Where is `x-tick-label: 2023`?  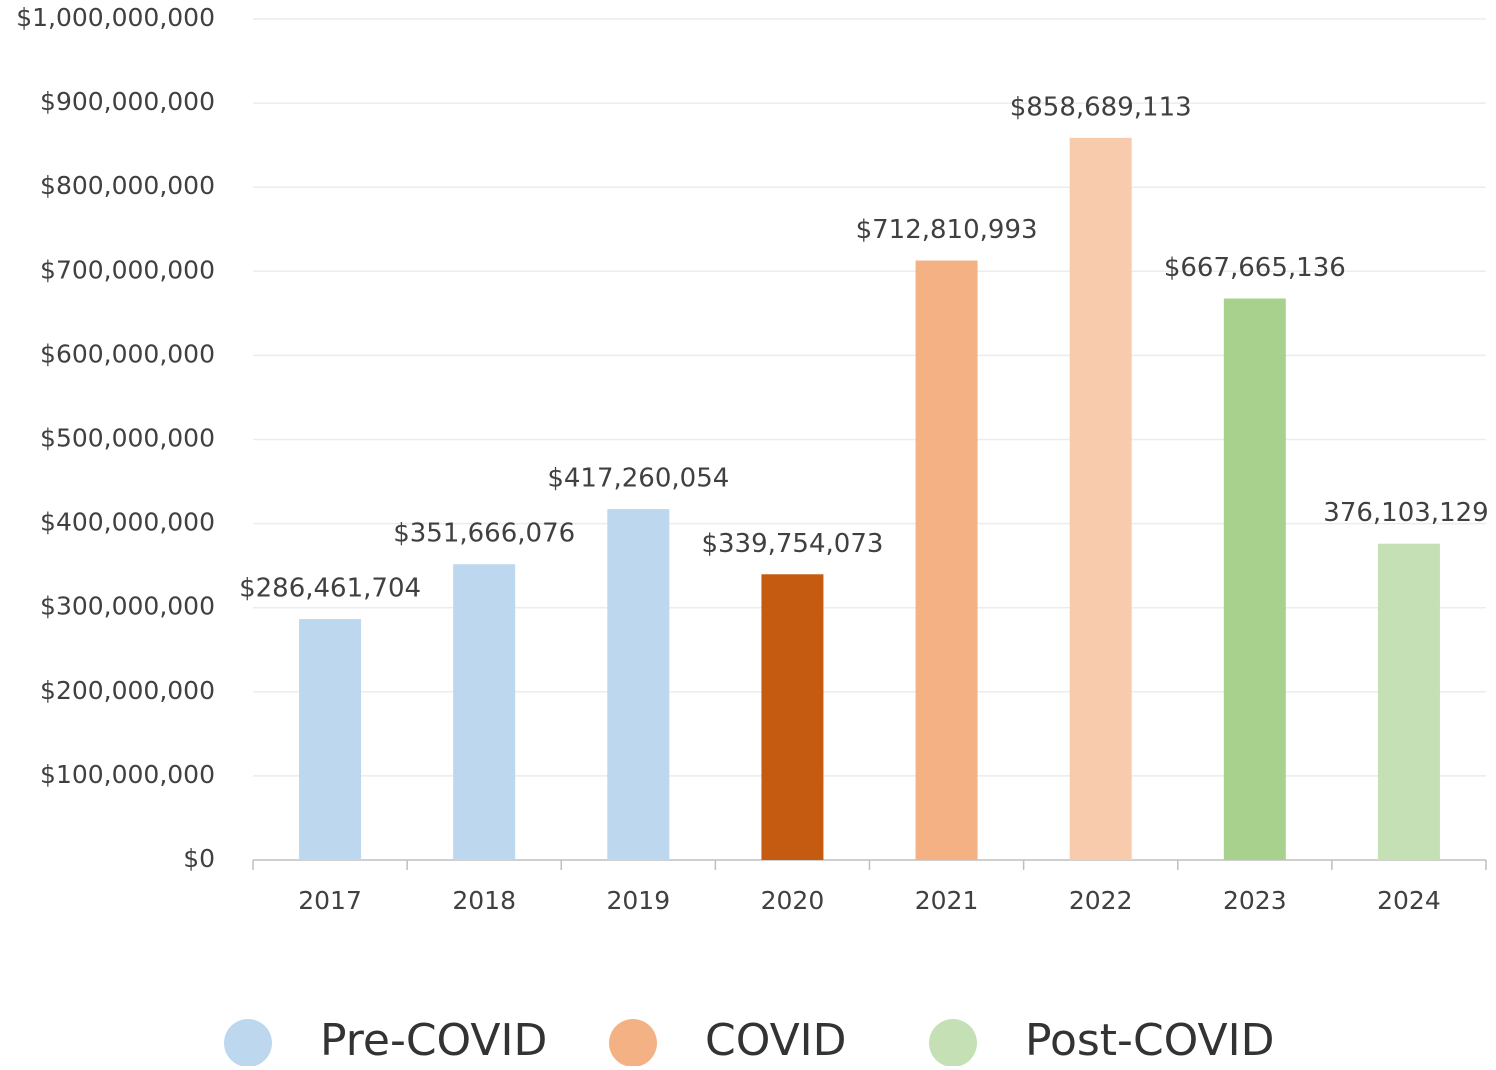
x-tick-label: 2023 is located at coordinates (1255, 900).